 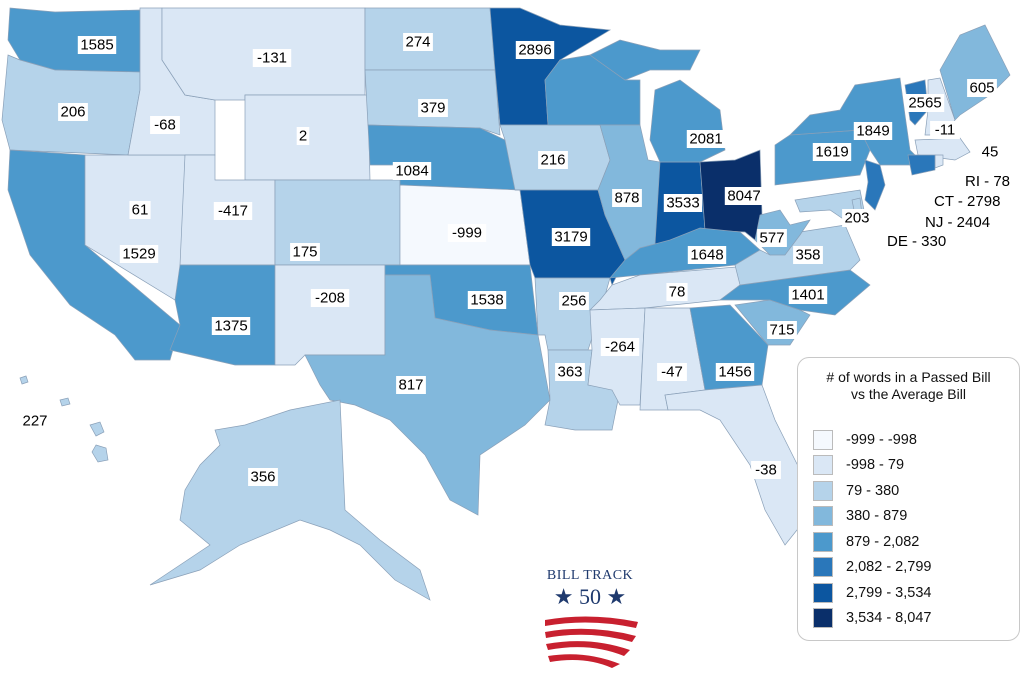 I want to click on value-label-nh: -11, so click(x=945, y=130).